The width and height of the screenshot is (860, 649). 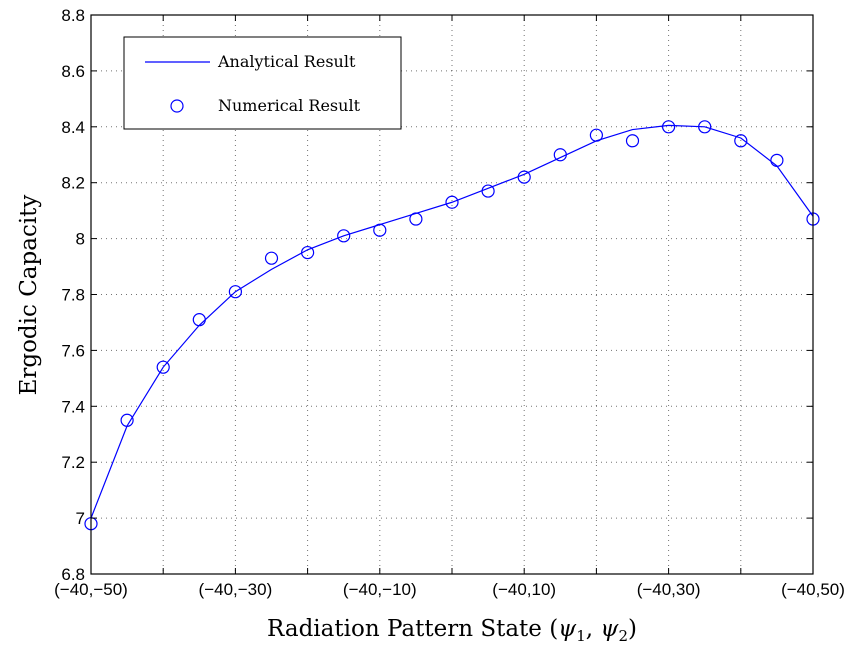 I want to click on legend-box, so click(x=262, y=83).